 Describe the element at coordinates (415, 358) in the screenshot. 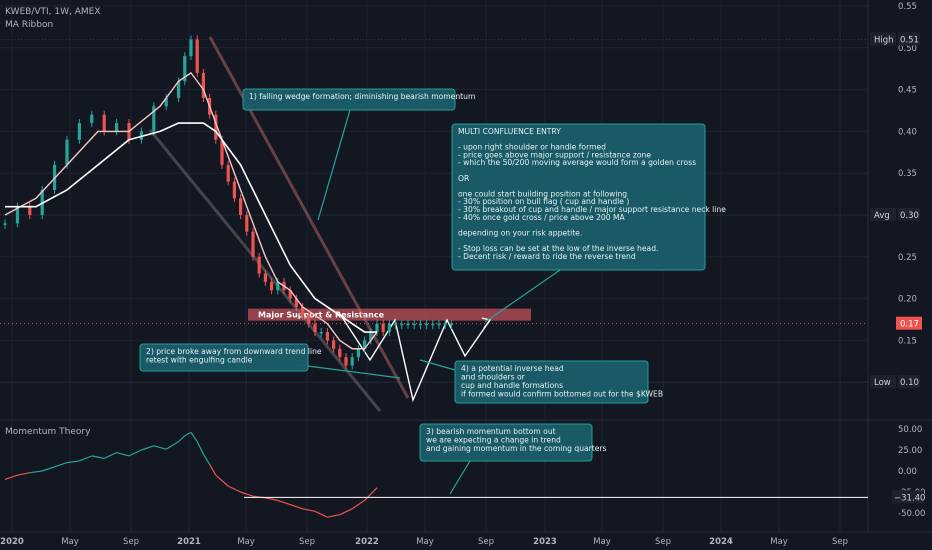

I see `inverse-hs-path` at that location.